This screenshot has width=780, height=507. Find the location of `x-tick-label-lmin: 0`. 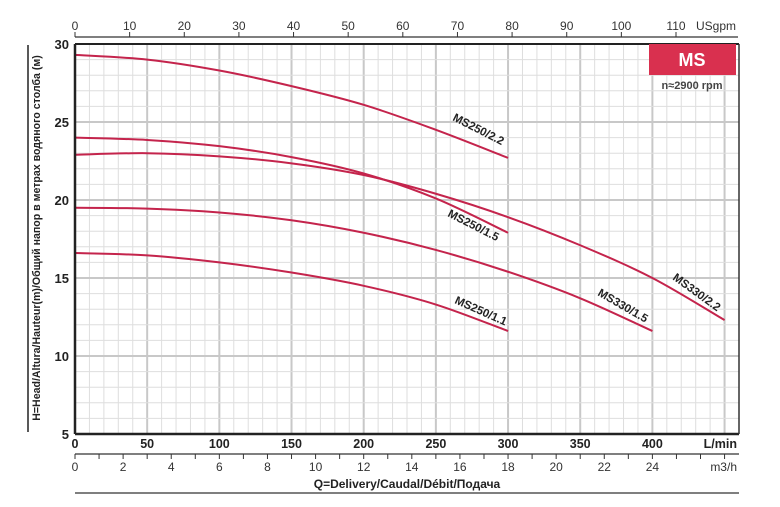

x-tick-label-lmin: 0 is located at coordinates (75, 444).